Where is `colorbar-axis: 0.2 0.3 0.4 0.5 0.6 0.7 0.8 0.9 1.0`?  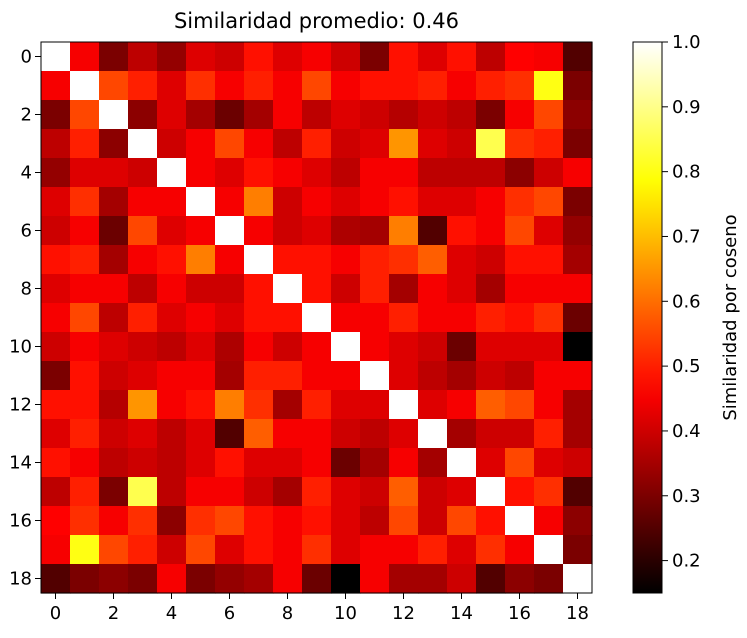
colorbar-axis: 0.2 0.3 0.4 0.5 0.6 0.7 0.8 0.9 1.0 is located at coordinates (681, 302).